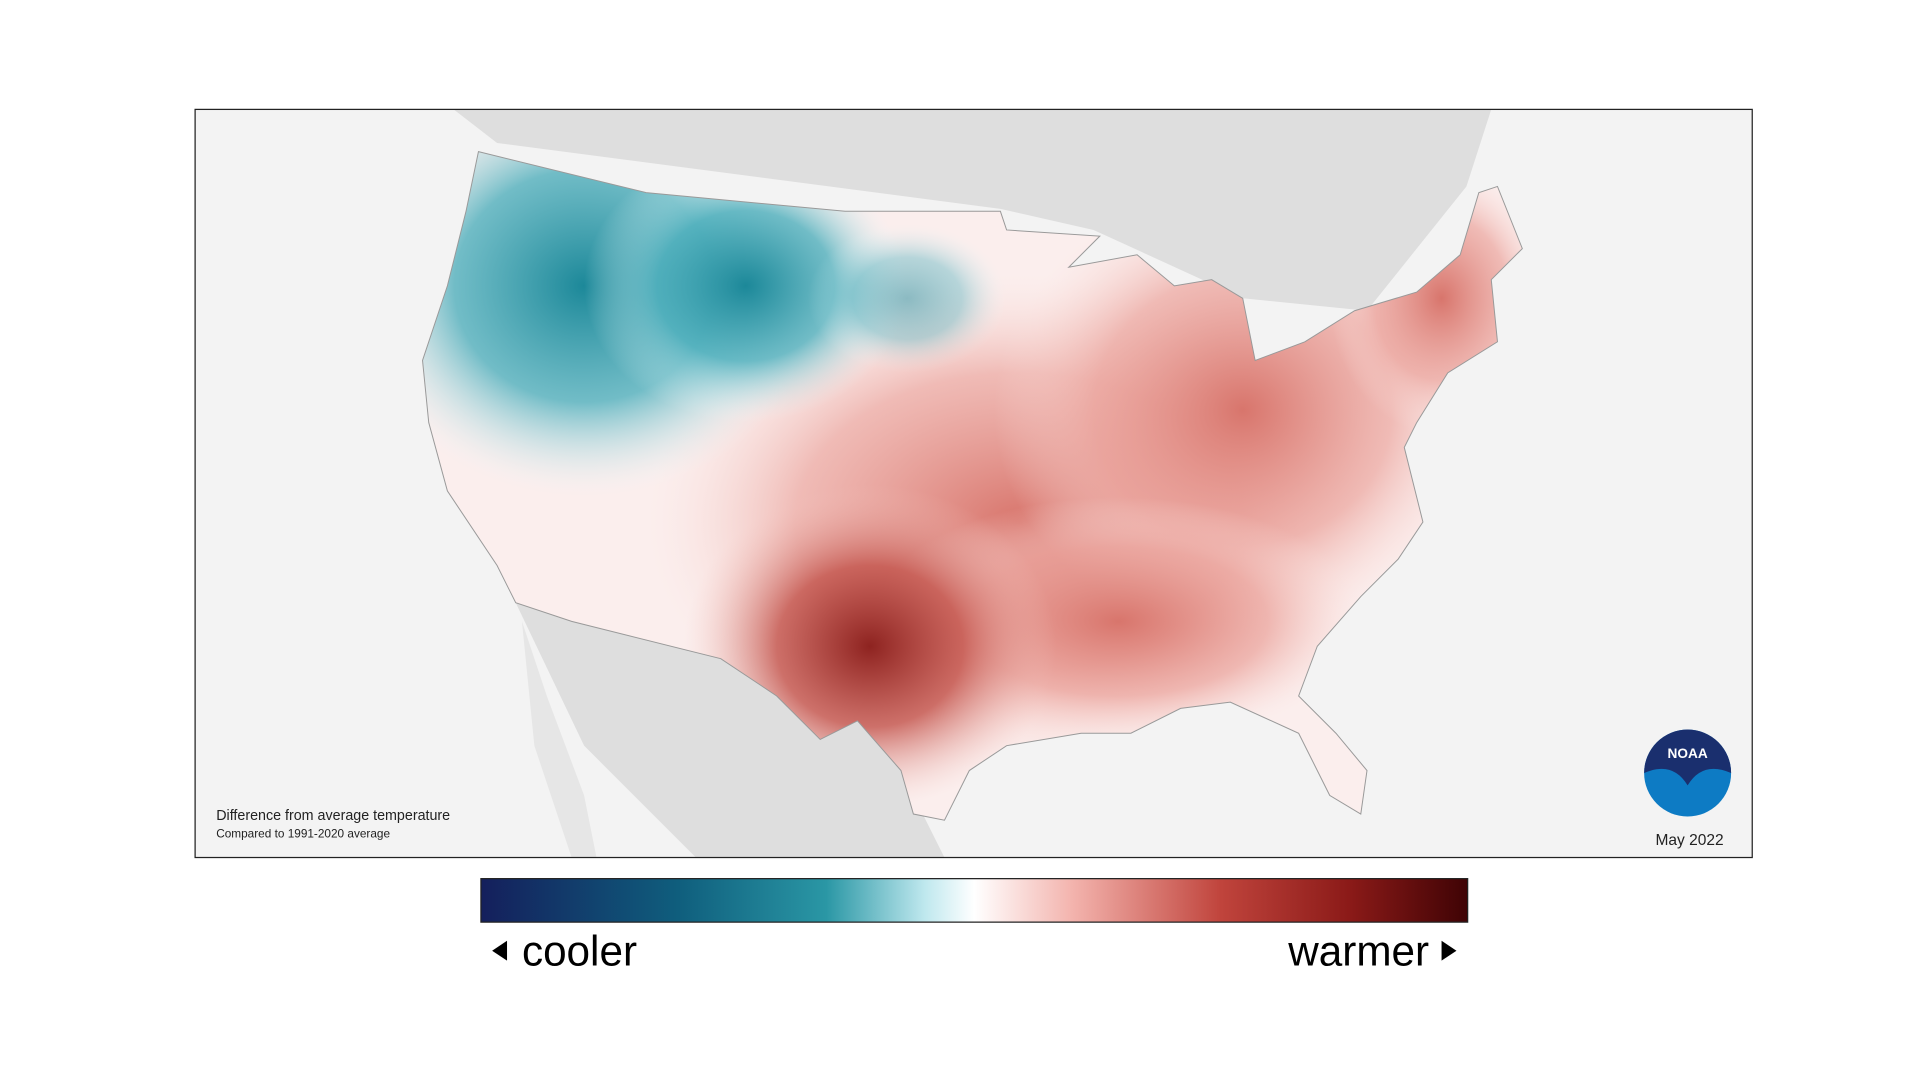 The height and width of the screenshot is (1080, 1920). I want to click on date: May 2022, so click(1690, 840).